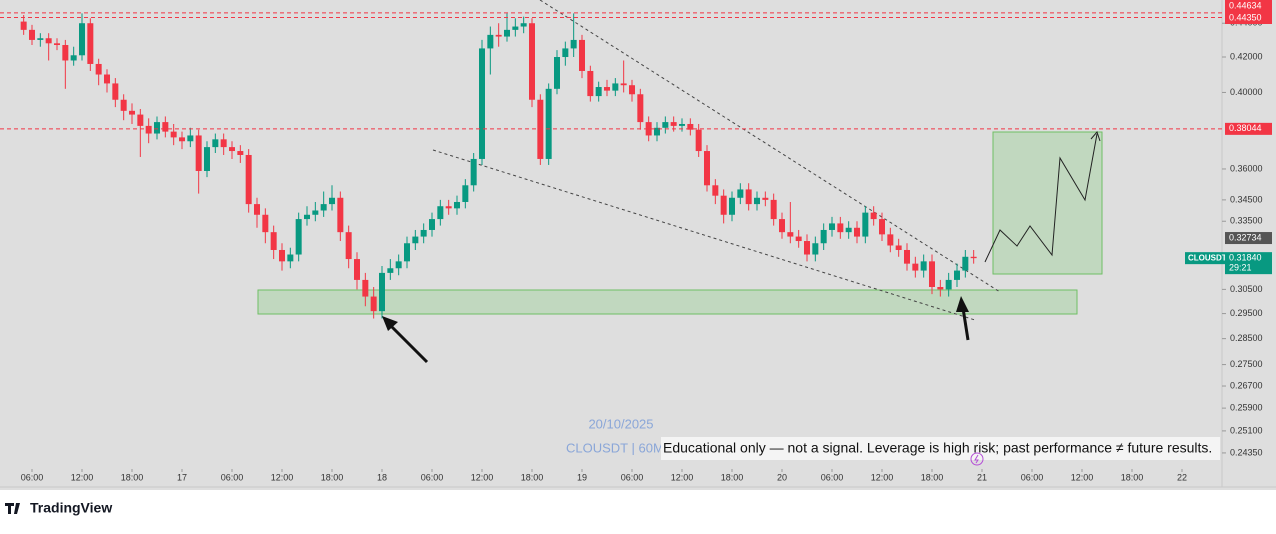 This screenshot has width=1276, height=534. What do you see at coordinates (832, 477) in the screenshot?
I see `x-tick-label: 06:00` at bounding box center [832, 477].